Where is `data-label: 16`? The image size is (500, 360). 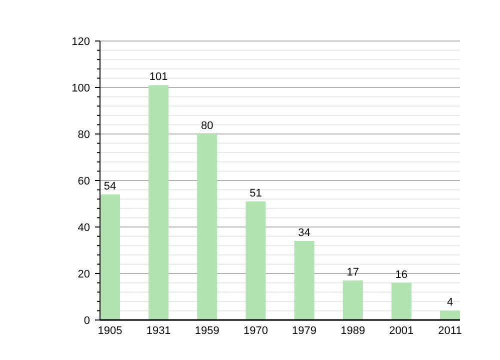
data-label: 16 is located at coordinates (401, 274).